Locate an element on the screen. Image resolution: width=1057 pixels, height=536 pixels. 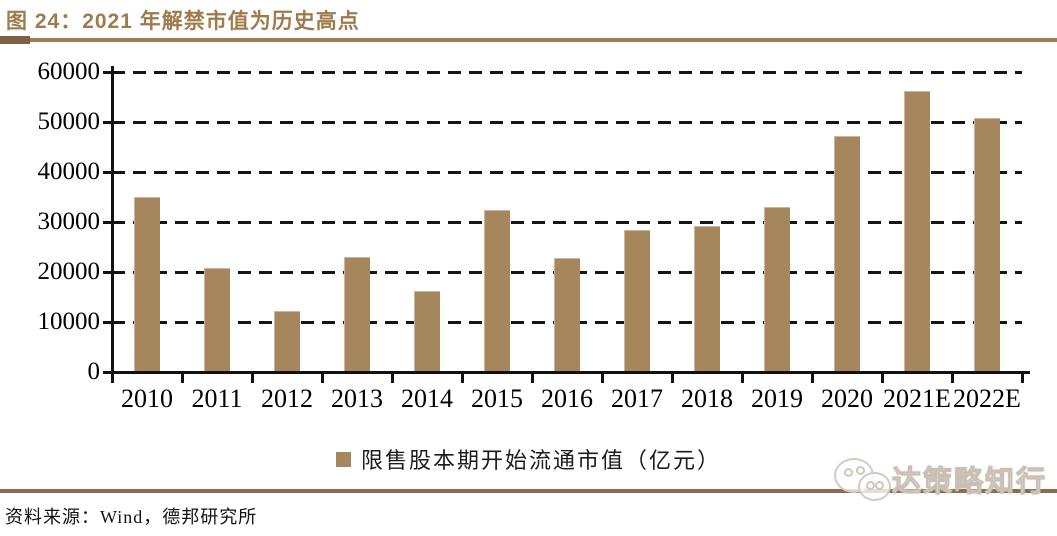
x-axis-label-2012: 2012 is located at coordinates (287, 398).